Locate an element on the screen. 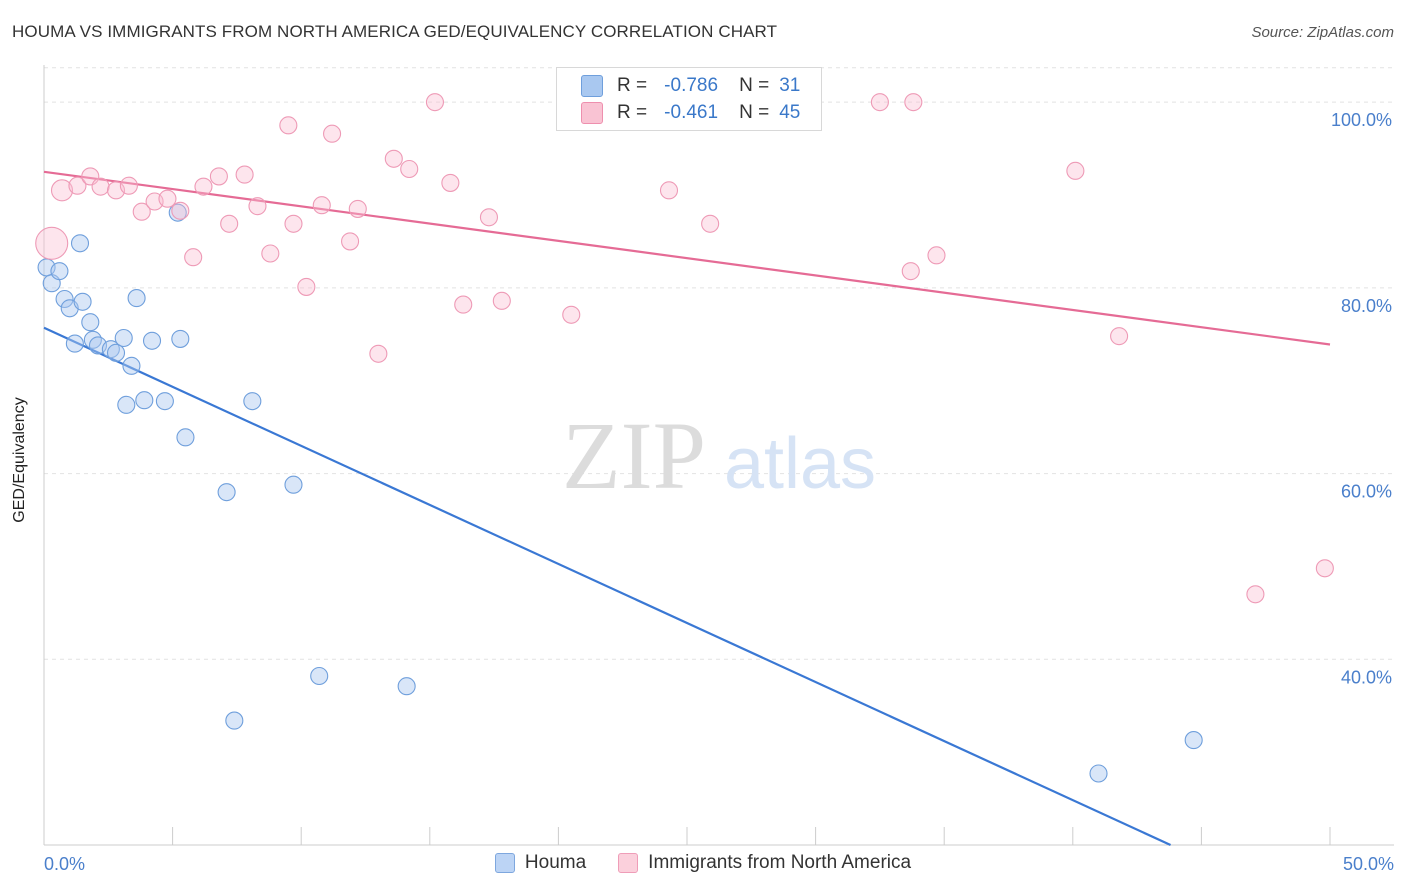 The height and width of the screenshot is (892, 1406). legend-swatch-houma is located at coordinates (504, 863).